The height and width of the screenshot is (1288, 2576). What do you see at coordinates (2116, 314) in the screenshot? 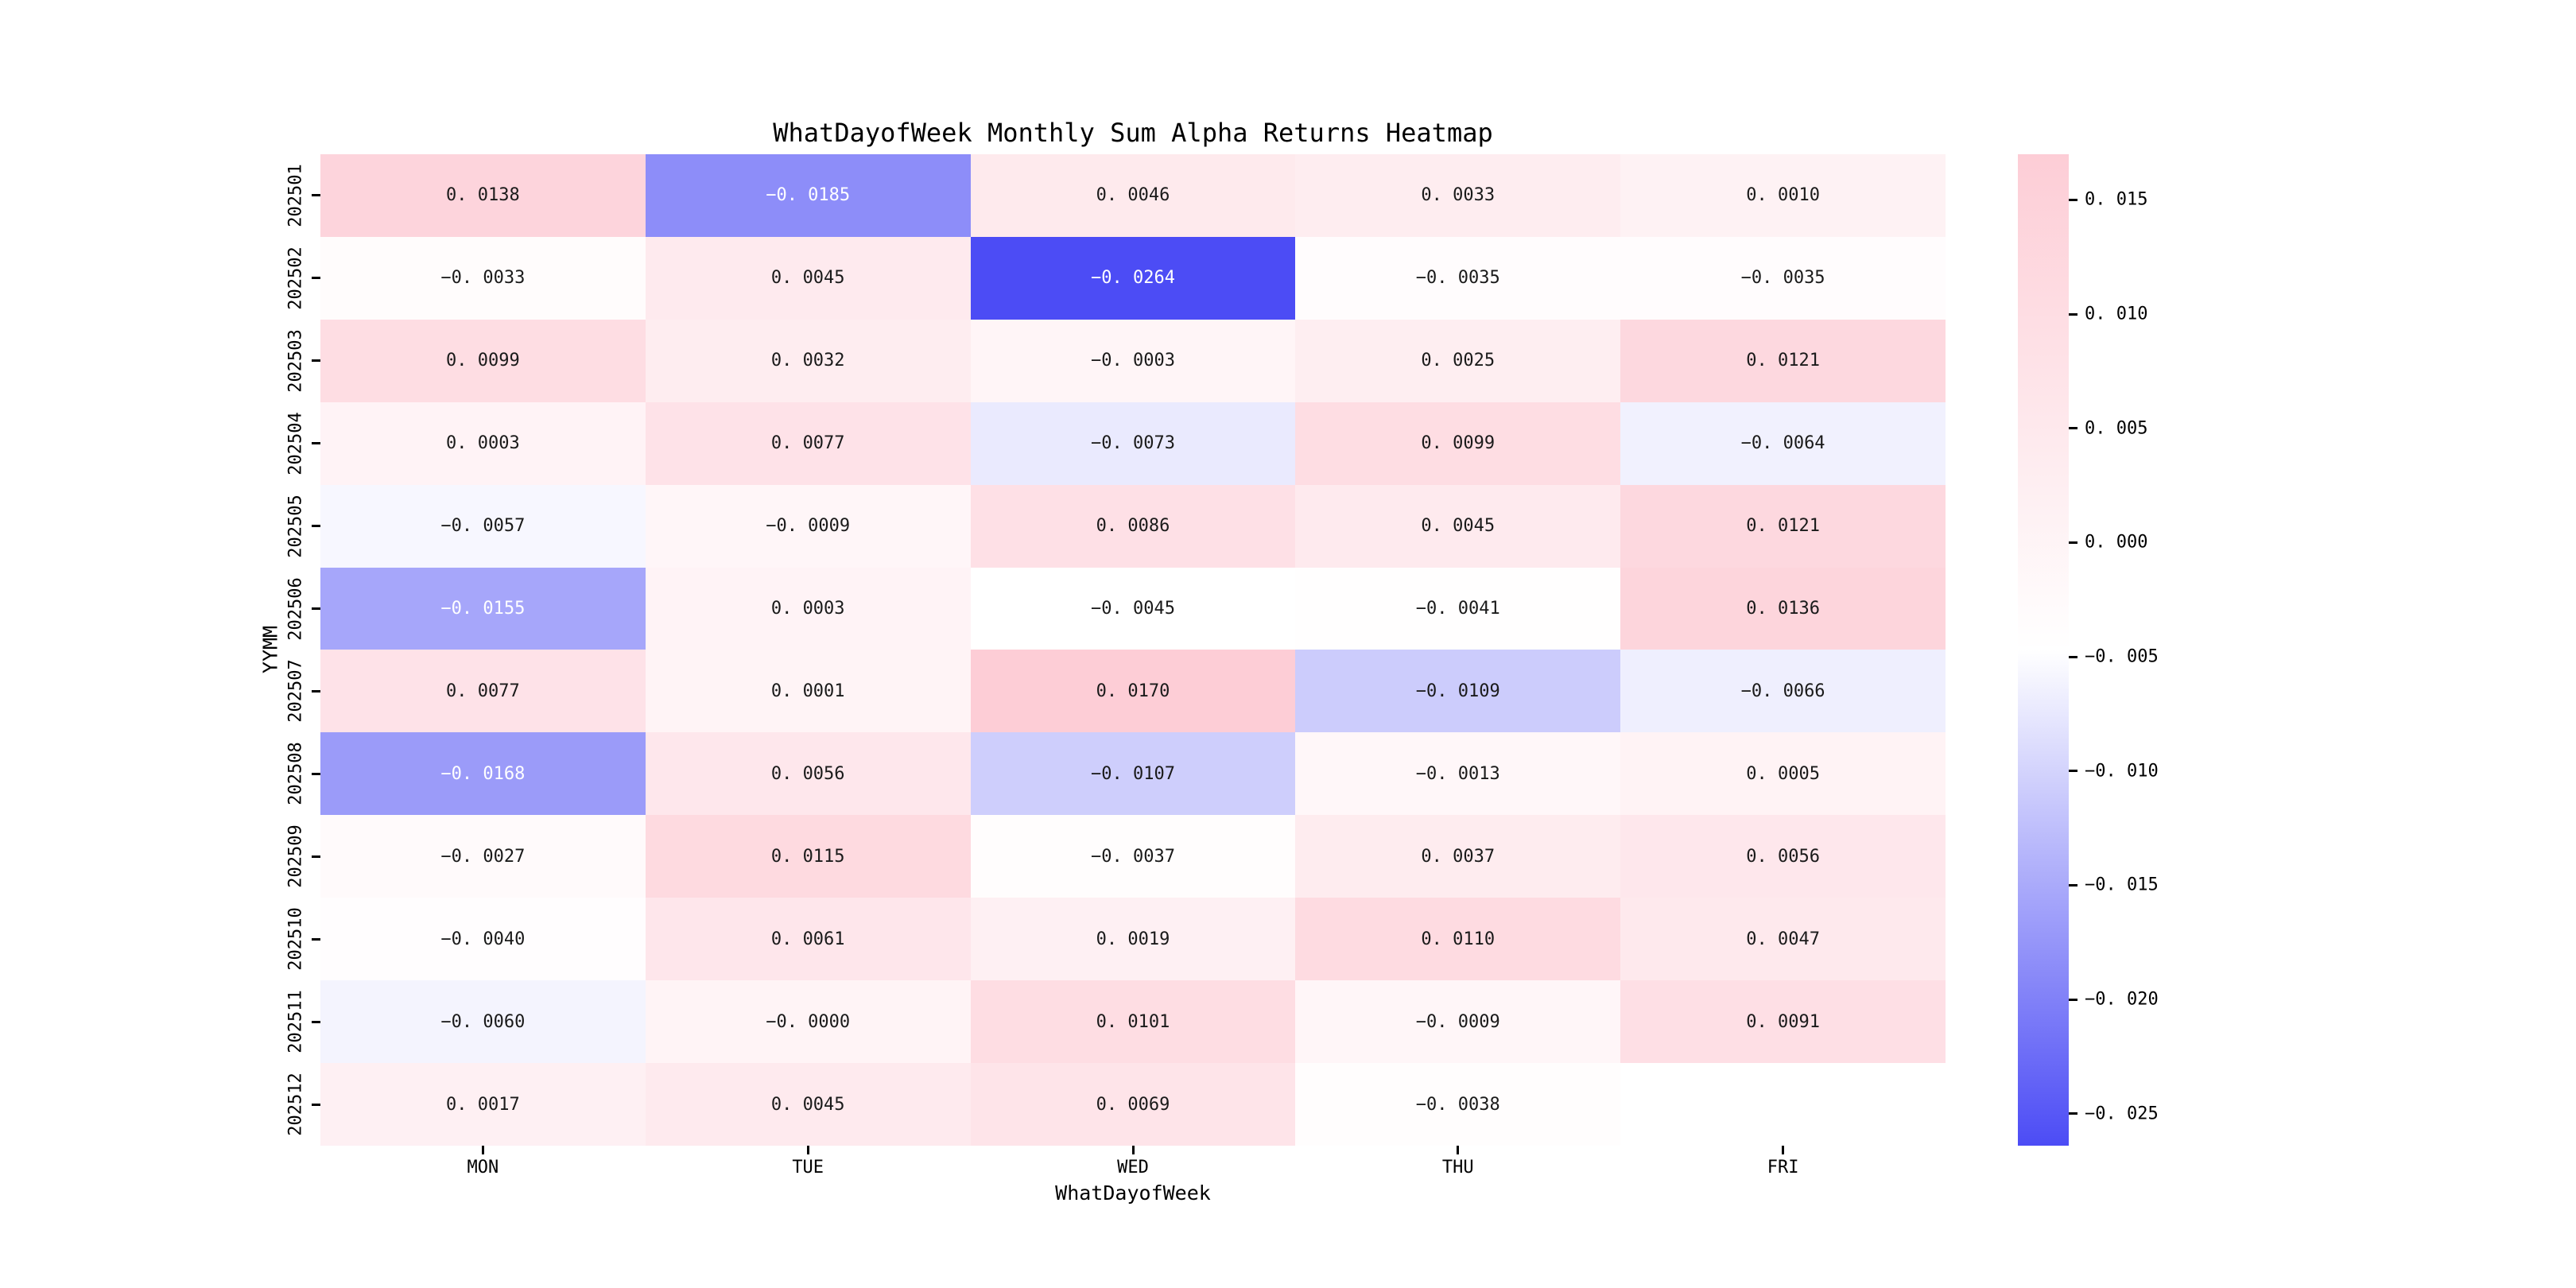
I see `colorbar-tick-label: 0. 010` at bounding box center [2116, 314].